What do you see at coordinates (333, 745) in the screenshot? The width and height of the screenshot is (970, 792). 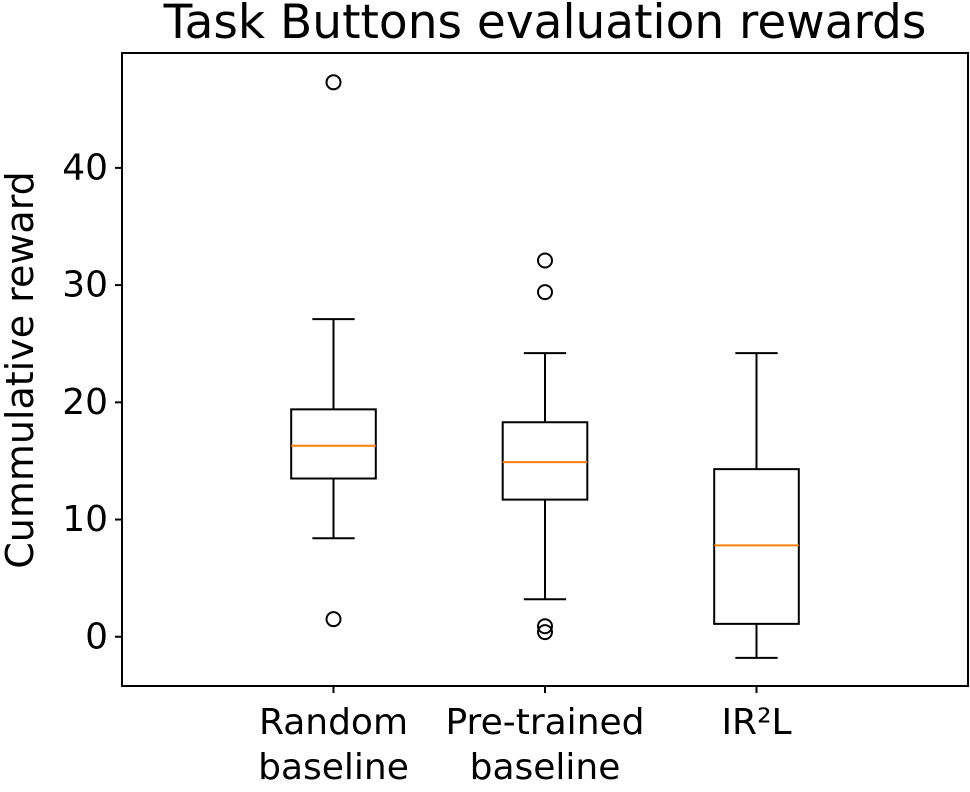 I see `x-tick-label: Random baseline` at bounding box center [333, 745].